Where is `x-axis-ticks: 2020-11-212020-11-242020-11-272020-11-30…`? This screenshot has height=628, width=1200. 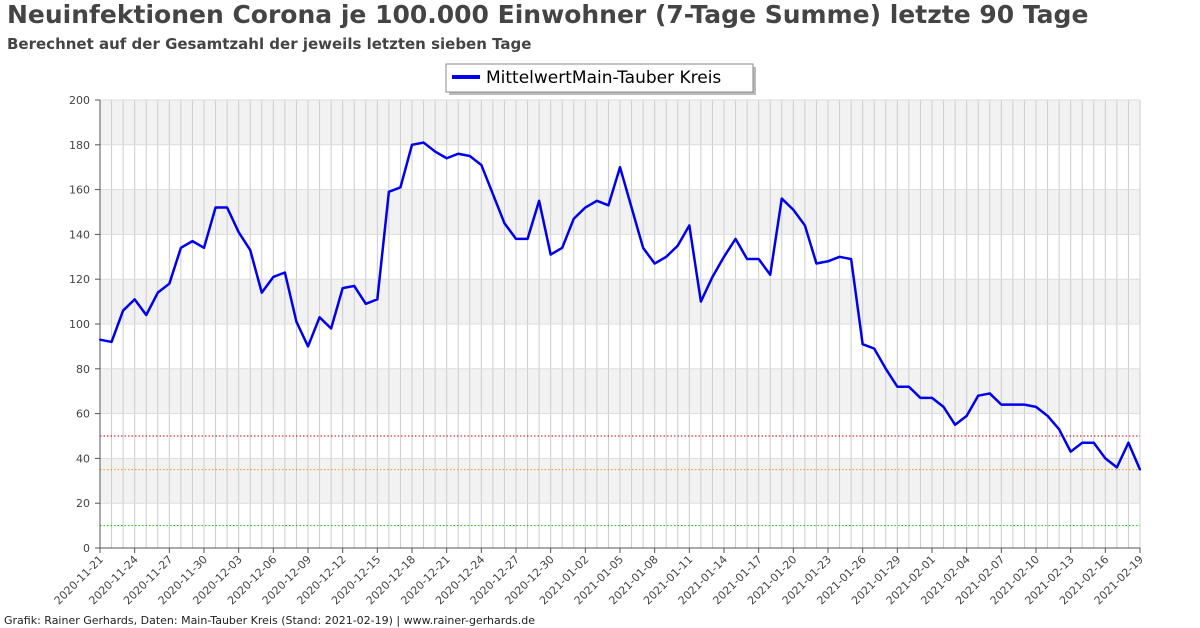 x-axis-ticks: 2020-11-212020-11-242020-11-272020-11-30… is located at coordinates (599, 577).